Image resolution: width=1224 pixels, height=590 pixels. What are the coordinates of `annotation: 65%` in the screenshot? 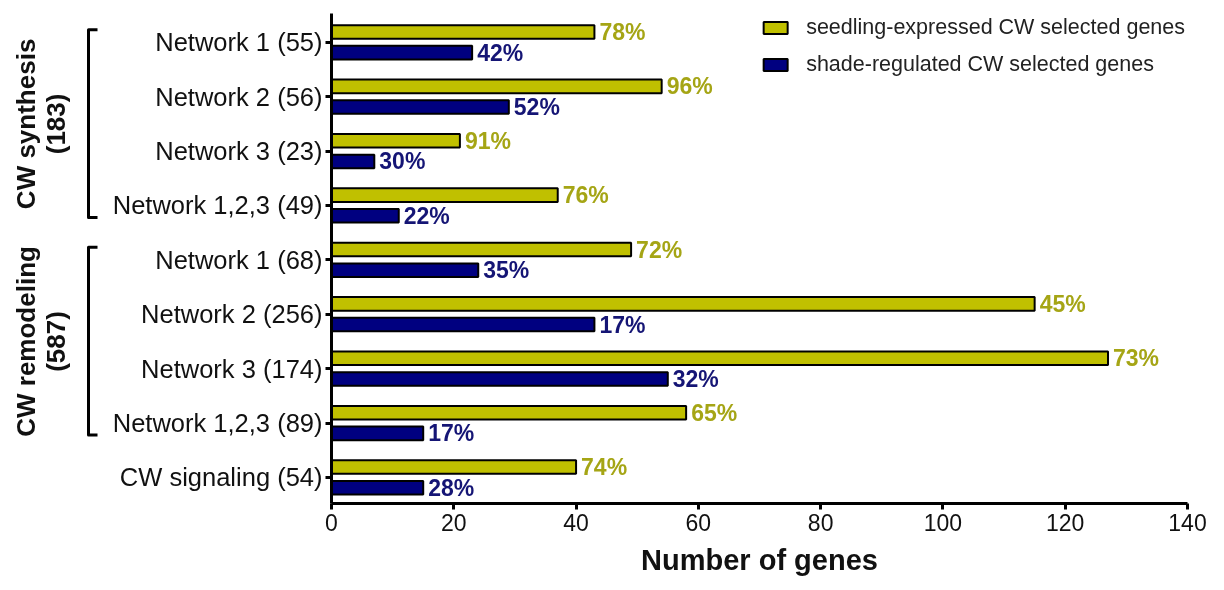 It's located at (714, 412).